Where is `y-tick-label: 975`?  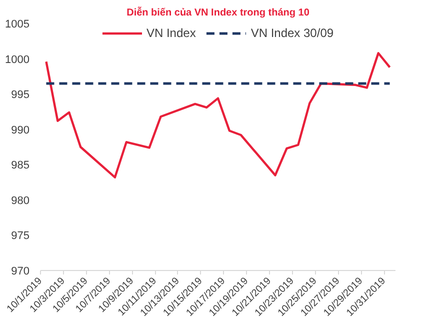
y-tick-label: 975 is located at coordinates (20, 236).